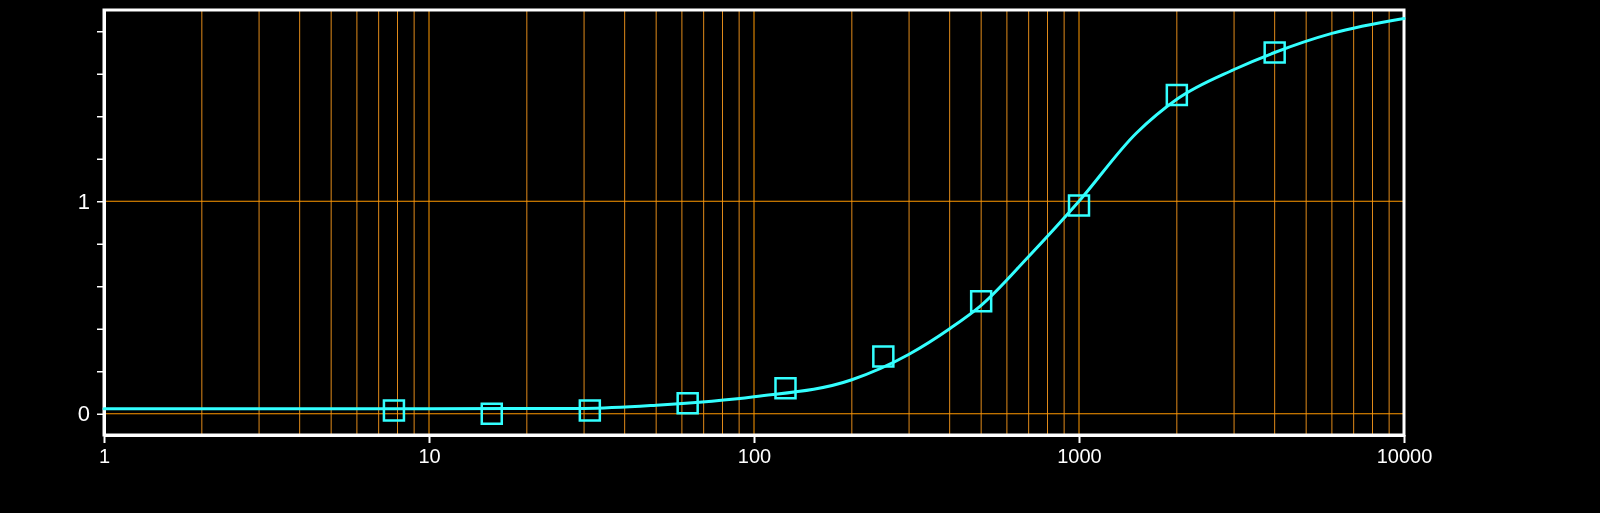 The image size is (1600, 513). Describe the element at coordinates (754, 456) in the screenshot. I see `x-tick-label: 100` at that location.